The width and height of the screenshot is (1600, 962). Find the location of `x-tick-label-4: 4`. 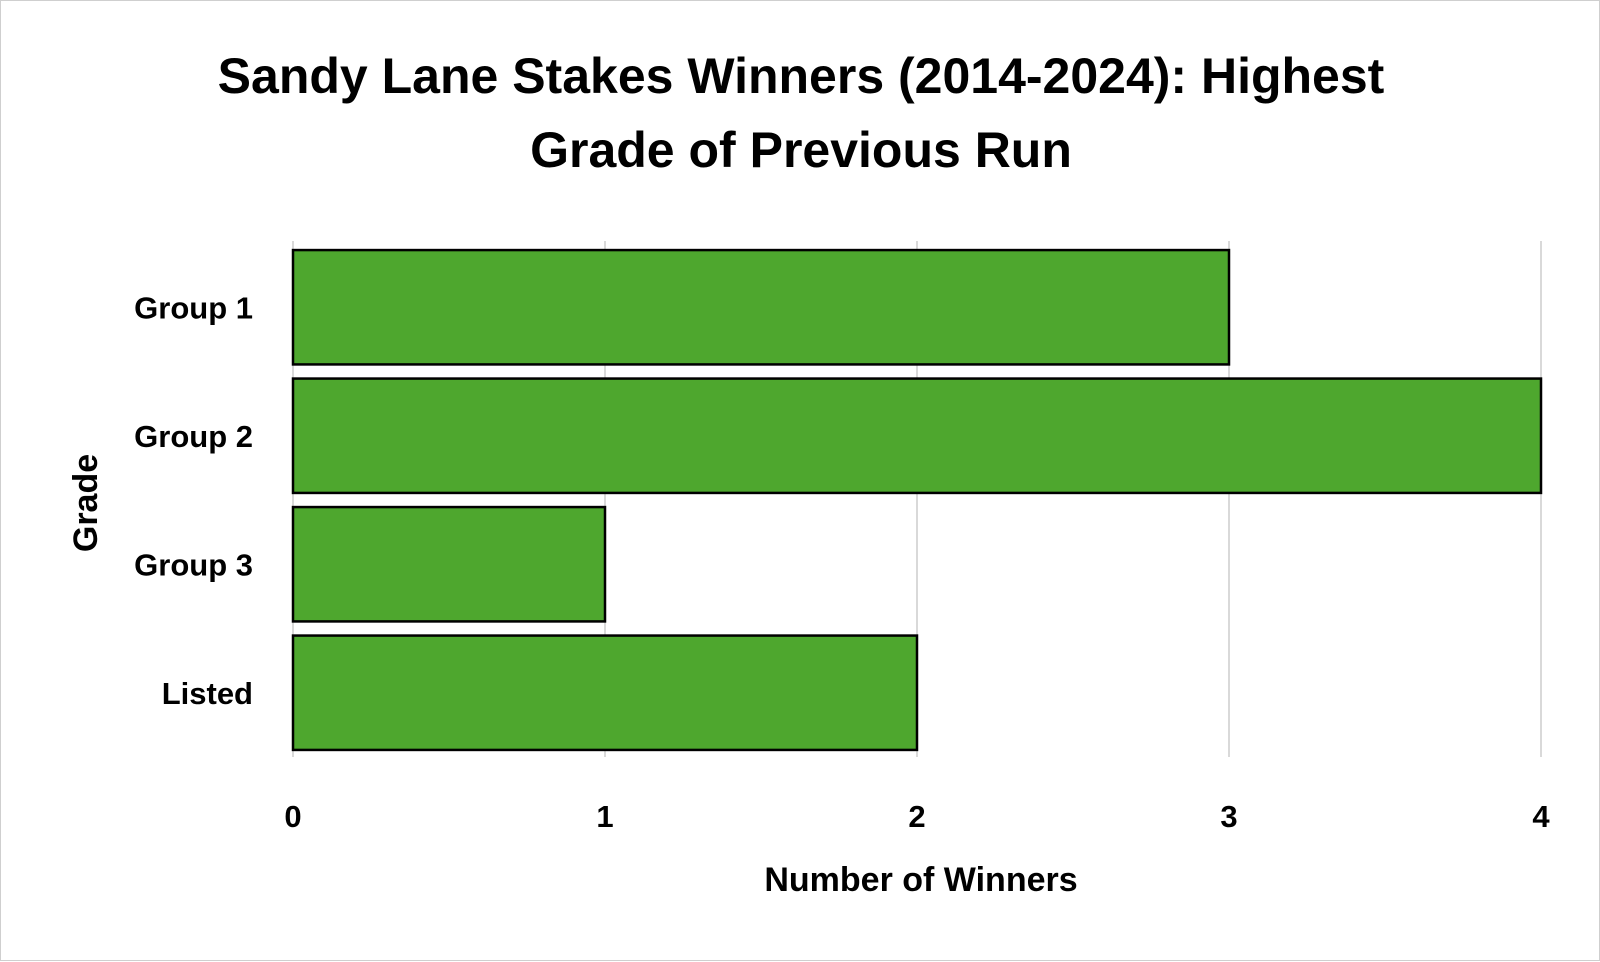

x-tick-label-4: 4 is located at coordinates (1541, 816).